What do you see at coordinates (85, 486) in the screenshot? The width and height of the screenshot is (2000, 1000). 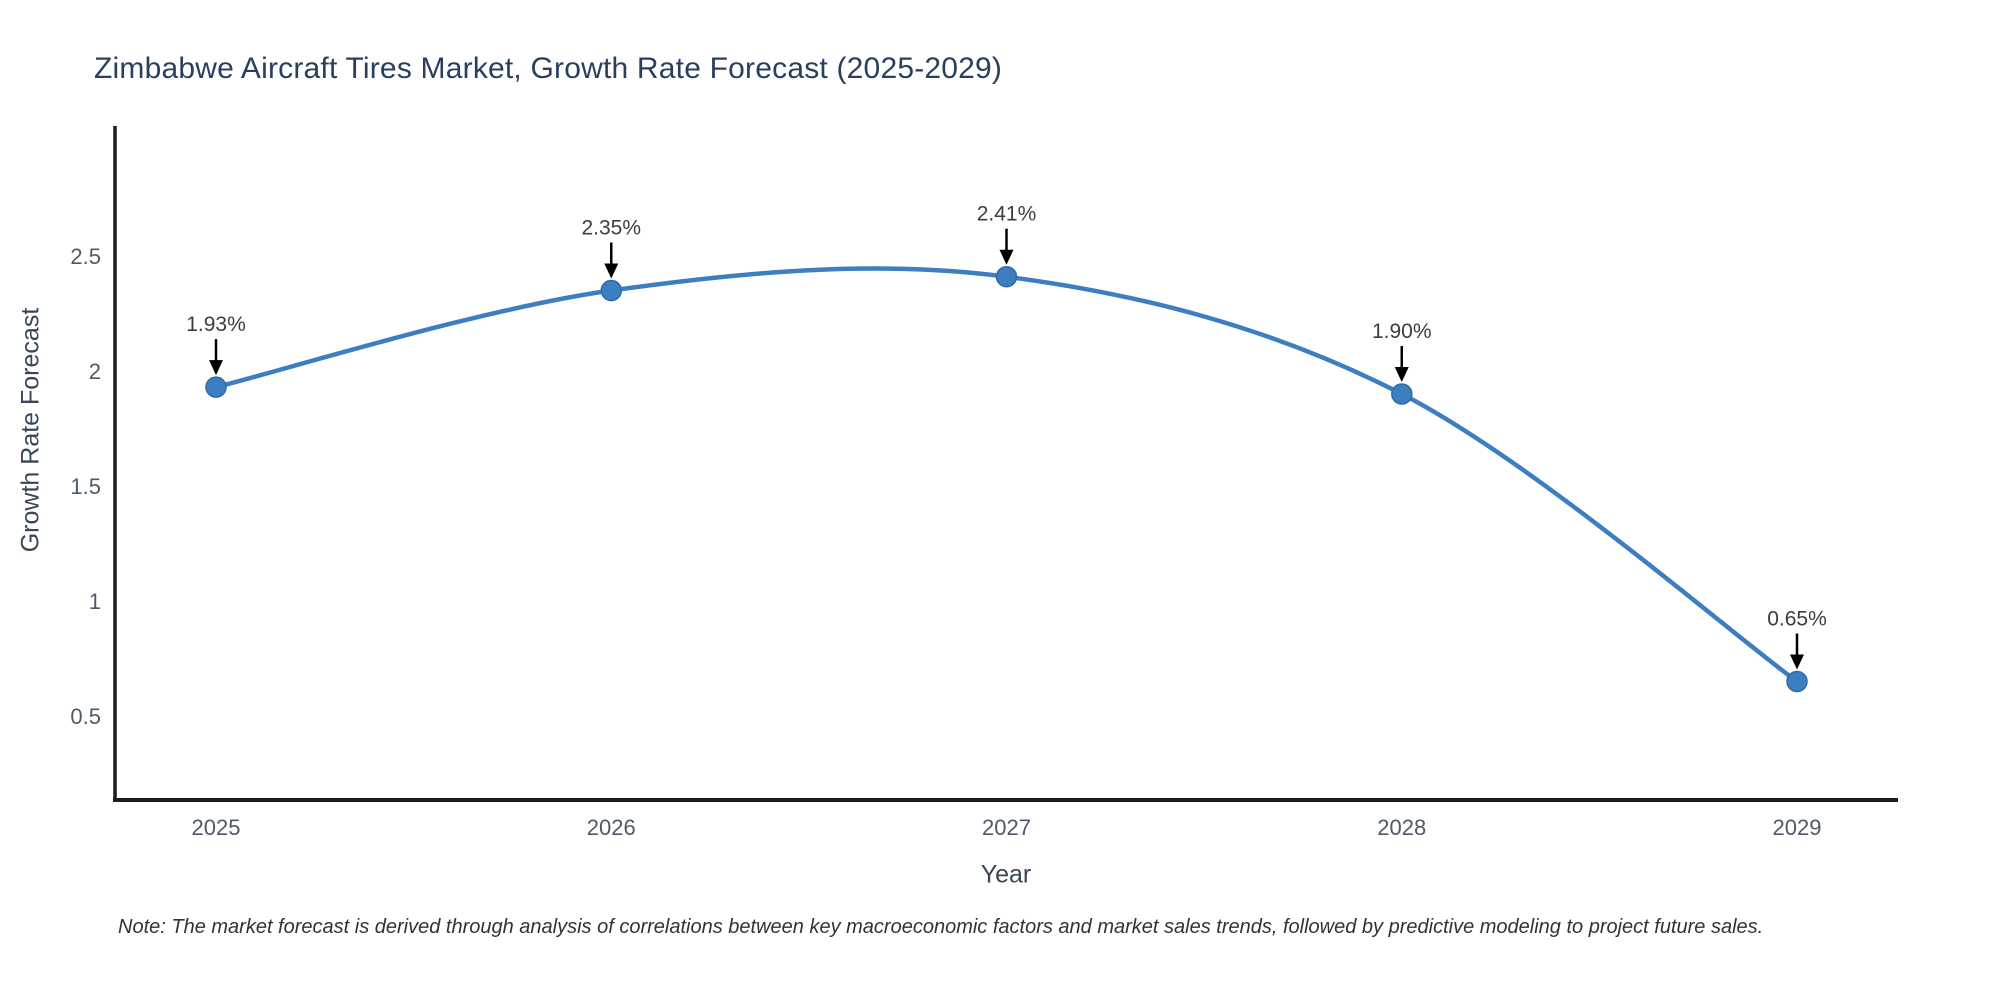 I see `y-tick-label: 1.5` at bounding box center [85, 486].